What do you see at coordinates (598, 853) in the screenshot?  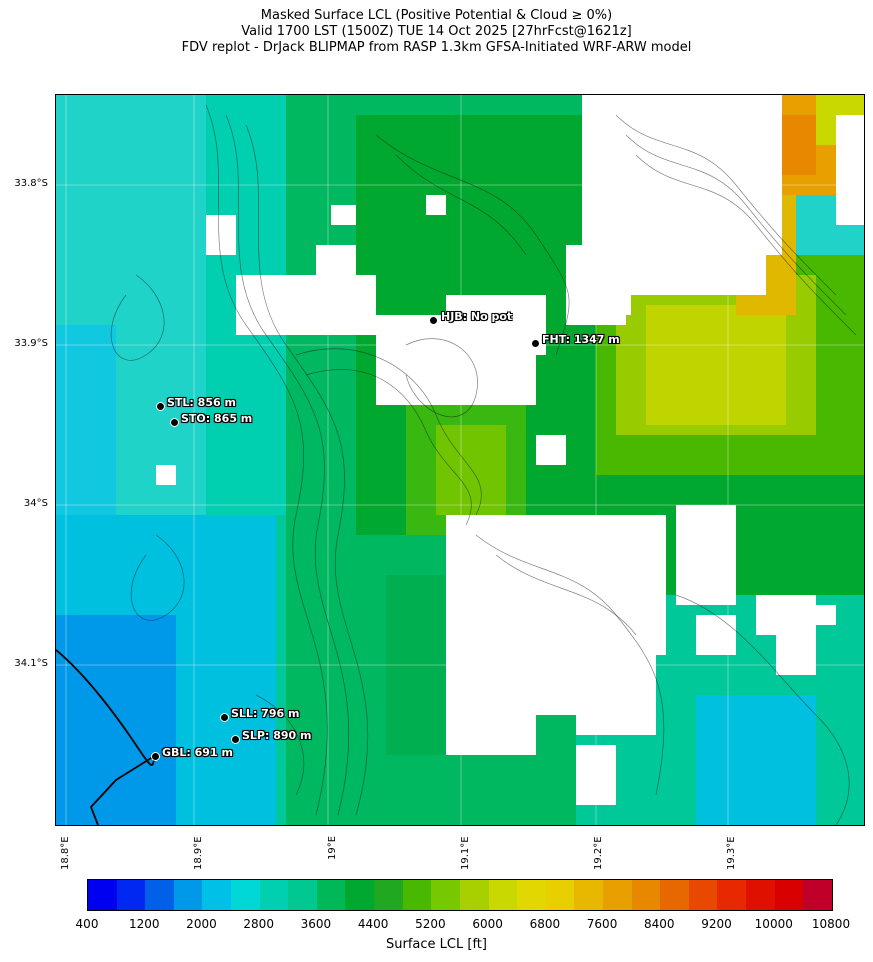 I see `lon-label-19-2: 19.2°E` at bounding box center [598, 853].